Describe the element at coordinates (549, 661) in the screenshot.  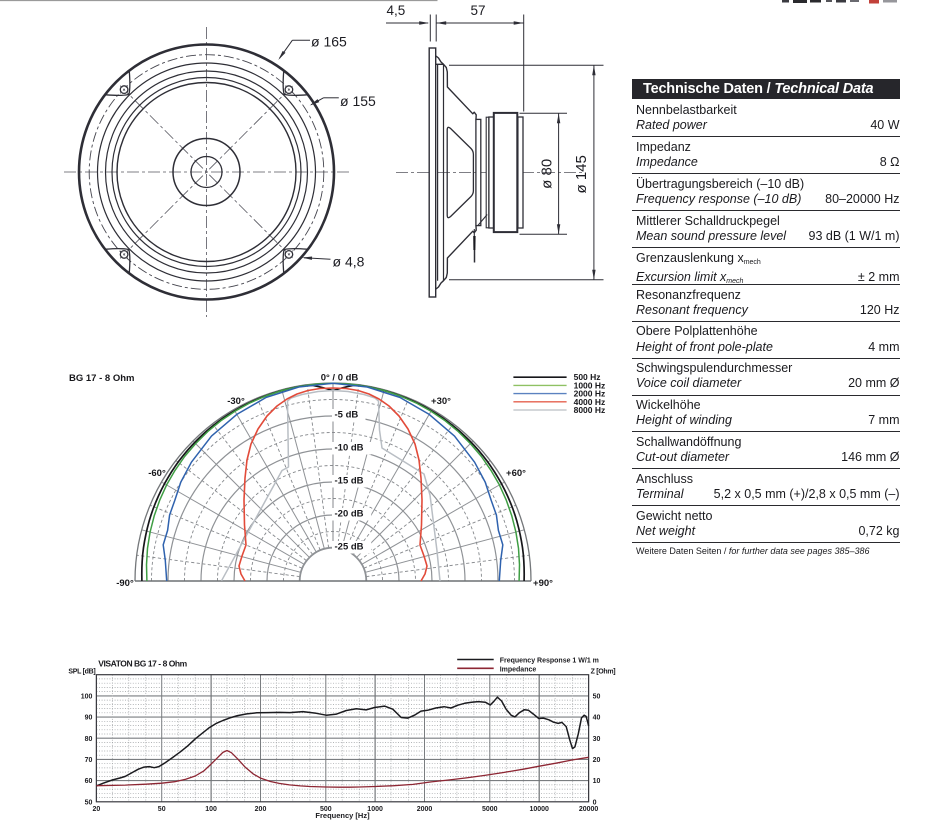
I see `svg-text: Frequency Response 1 W/1 m` at that location.